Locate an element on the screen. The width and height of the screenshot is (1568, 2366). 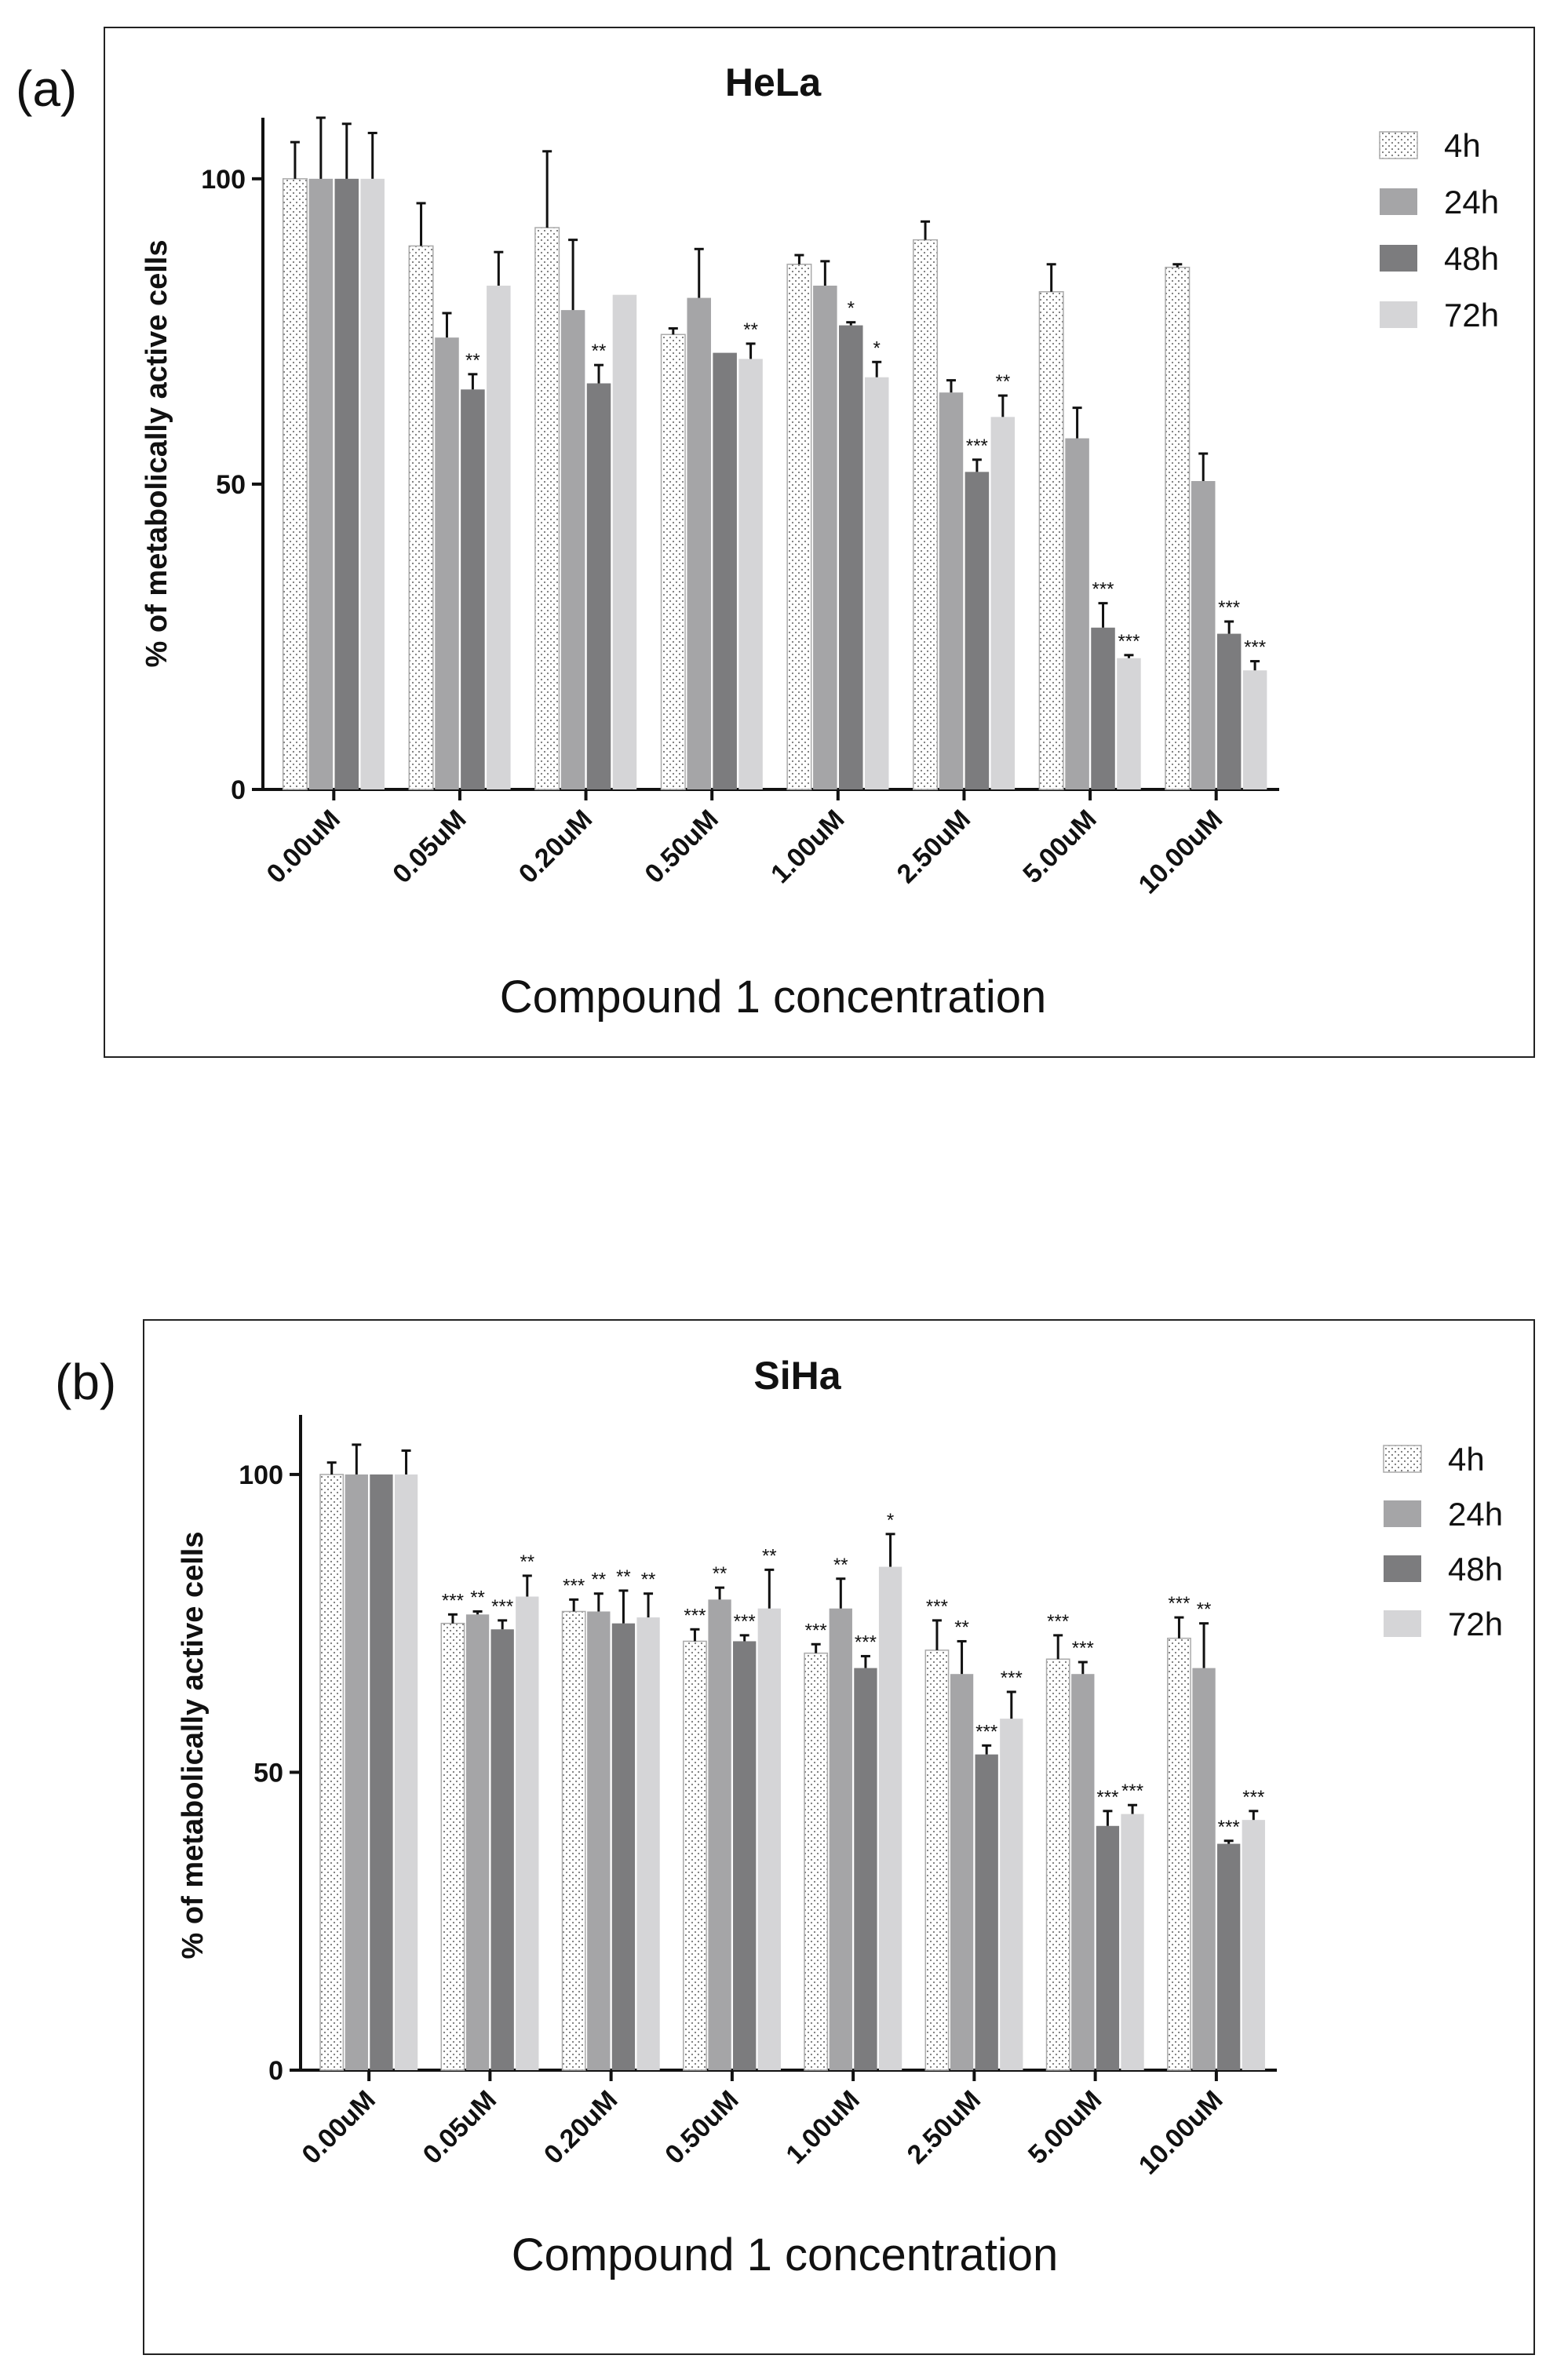
bar-48h-0.50uM is located at coordinates (745, 1856).